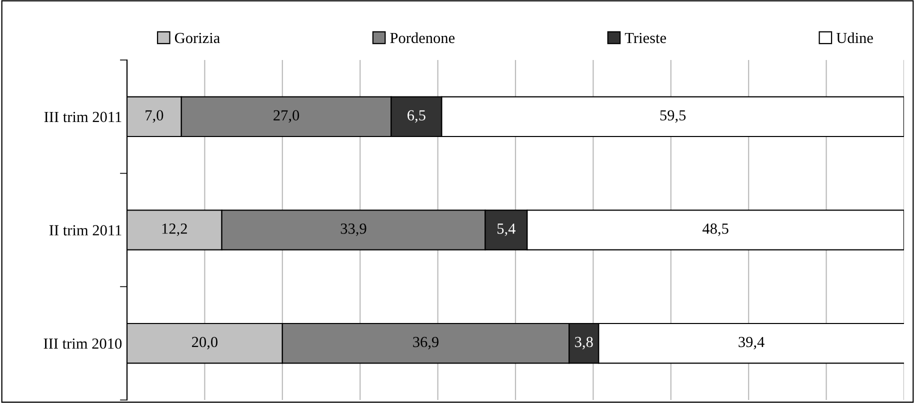  Describe the element at coordinates (715, 230) in the screenshot. I see `data-label: 48,5` at that location.